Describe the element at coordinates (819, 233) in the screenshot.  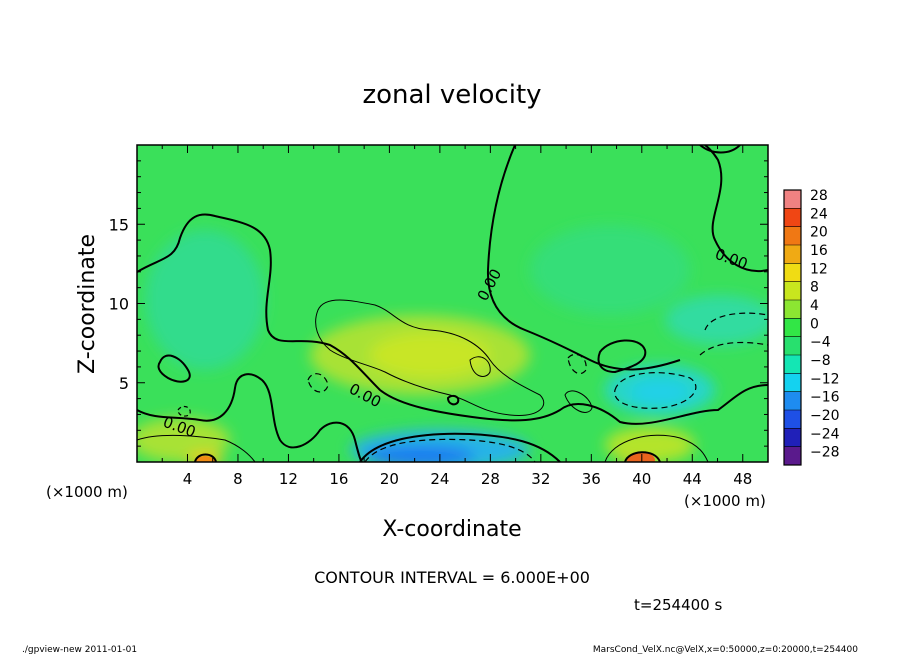
I see `colorbar-label: 20` at that location.